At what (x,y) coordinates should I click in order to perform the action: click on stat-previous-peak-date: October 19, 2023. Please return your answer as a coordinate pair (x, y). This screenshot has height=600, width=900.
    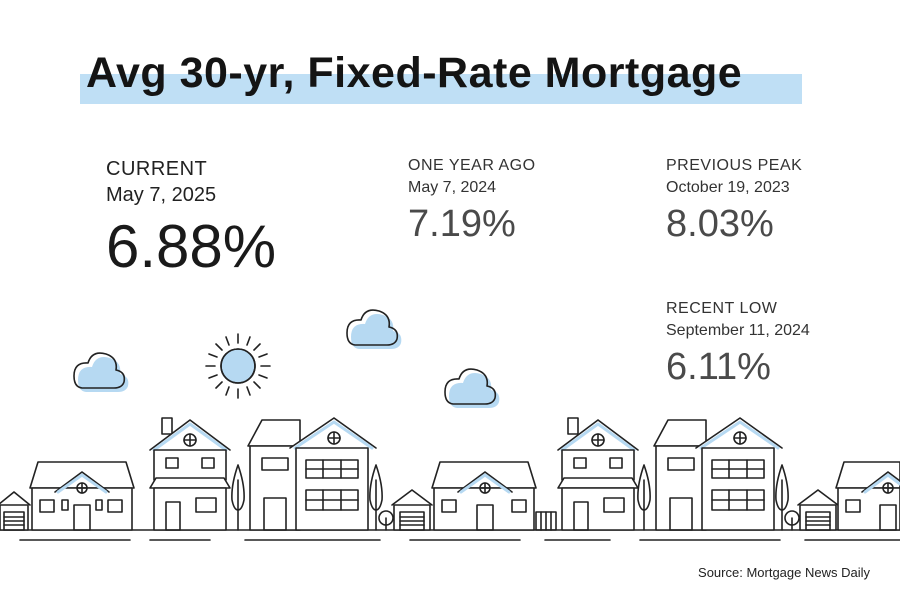
    Looking at the image, I should click on (728, 187).